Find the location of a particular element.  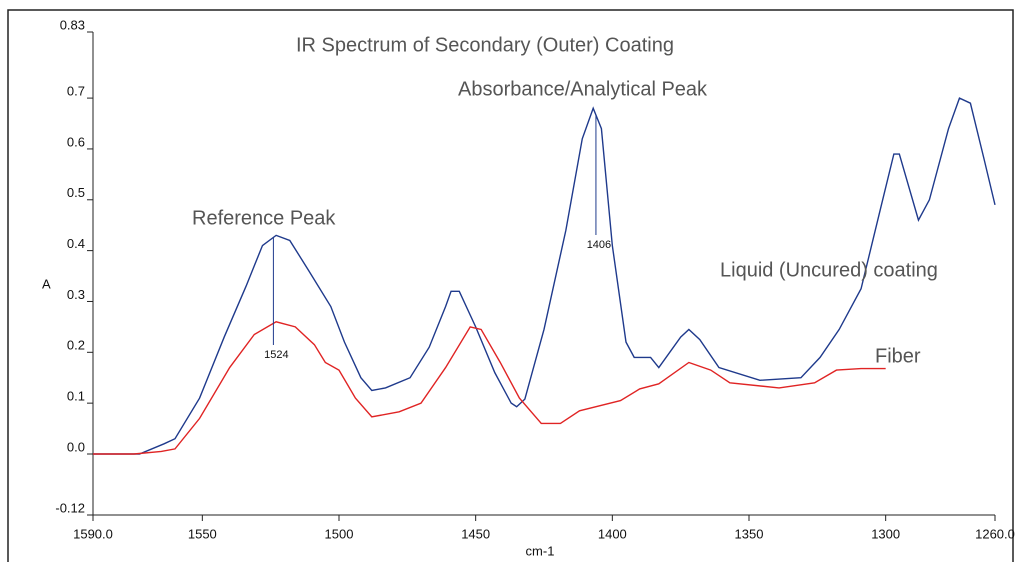

series-label: Liquid (Uncured) coating is located at coordinates (829, 270).